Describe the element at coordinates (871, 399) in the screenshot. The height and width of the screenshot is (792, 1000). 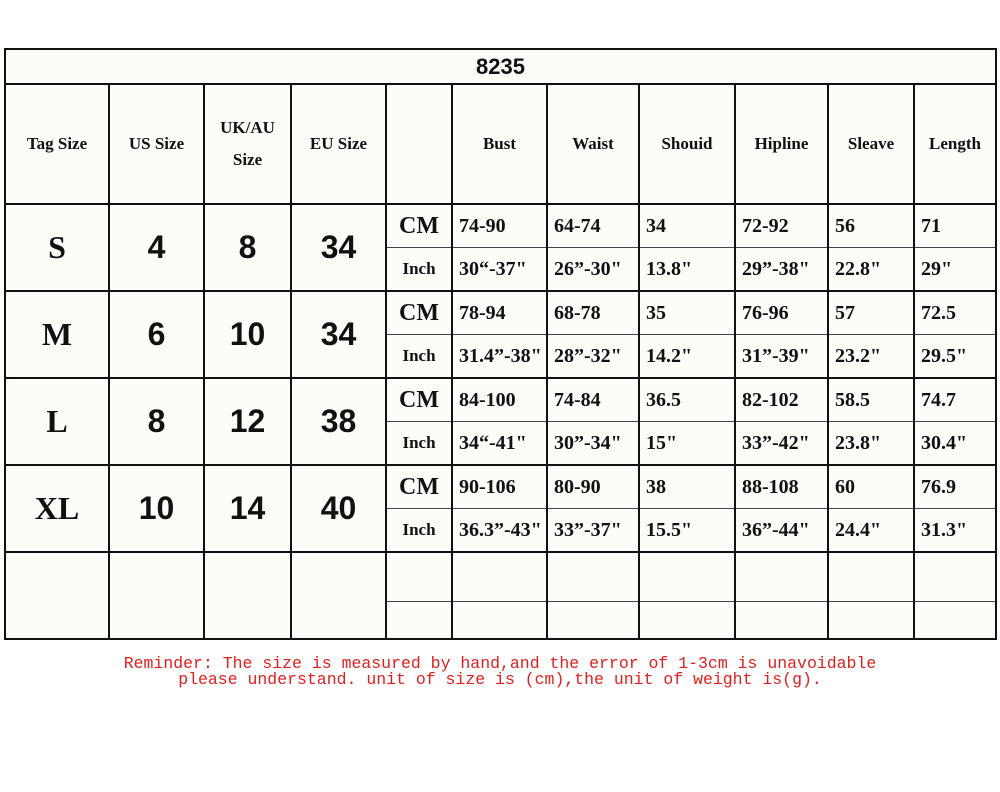
I see `measurement-cm: 58.5` at that location.